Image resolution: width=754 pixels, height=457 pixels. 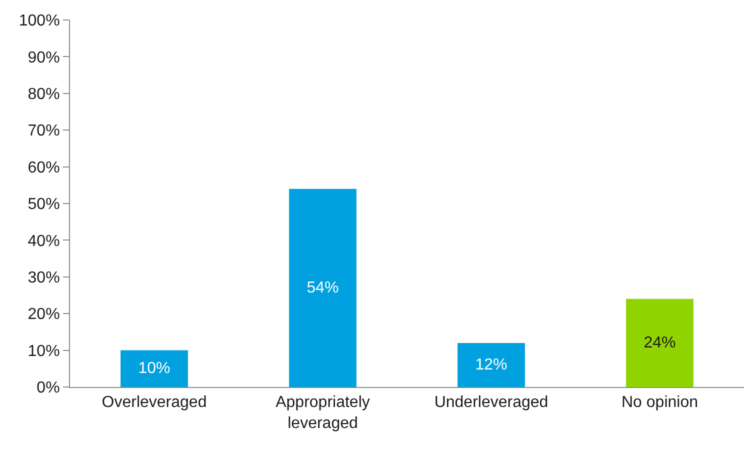 I want to click on y-tick-label: 80%, so click(x=44, y=94).